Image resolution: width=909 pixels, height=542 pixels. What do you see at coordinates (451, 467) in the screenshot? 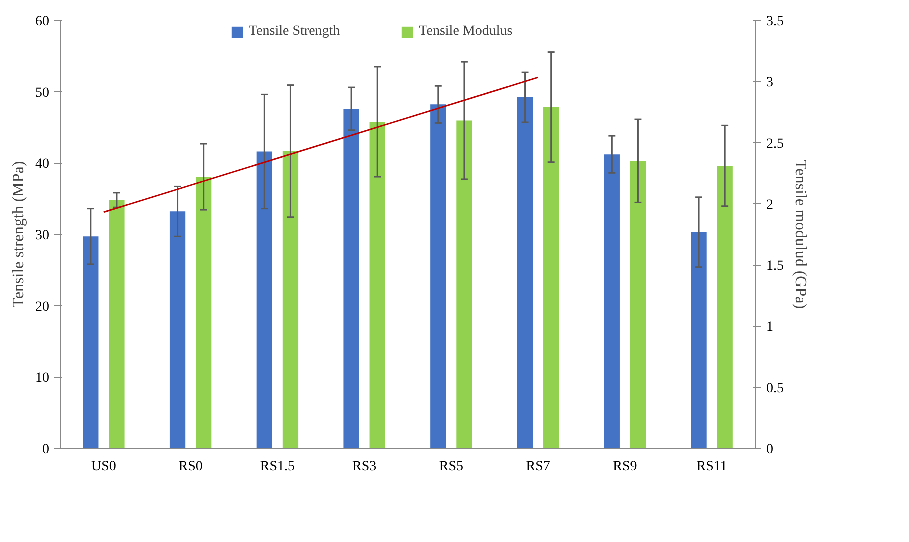
I see `x-tick-label: RS5` at bounding box center [451, 467].